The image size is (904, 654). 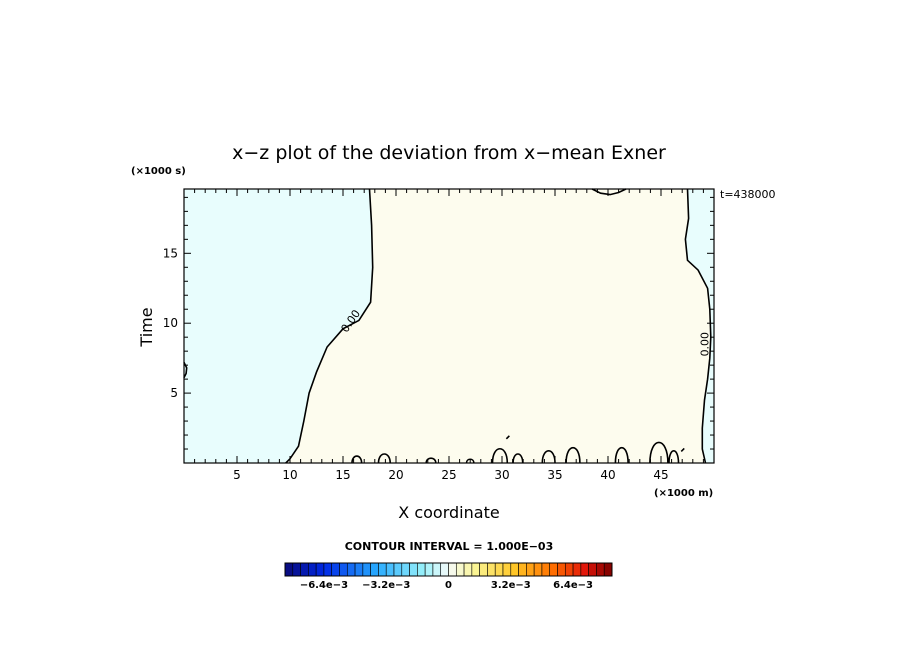 I want to click on x-tick-label: 25, so click(x=448, y=475).